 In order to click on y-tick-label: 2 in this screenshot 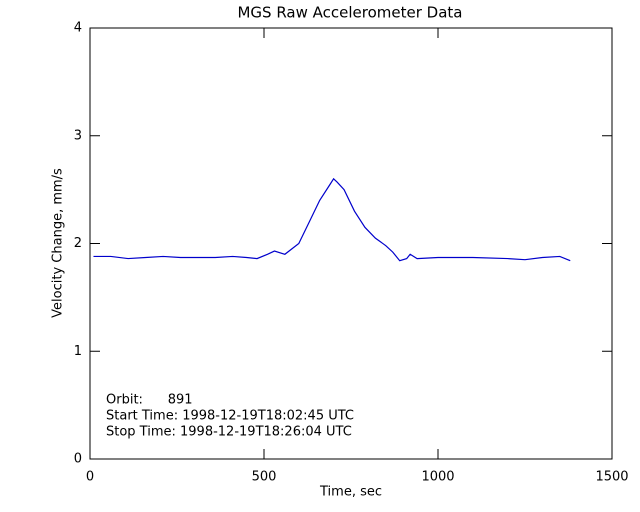, I will do `click(78, 243)`.